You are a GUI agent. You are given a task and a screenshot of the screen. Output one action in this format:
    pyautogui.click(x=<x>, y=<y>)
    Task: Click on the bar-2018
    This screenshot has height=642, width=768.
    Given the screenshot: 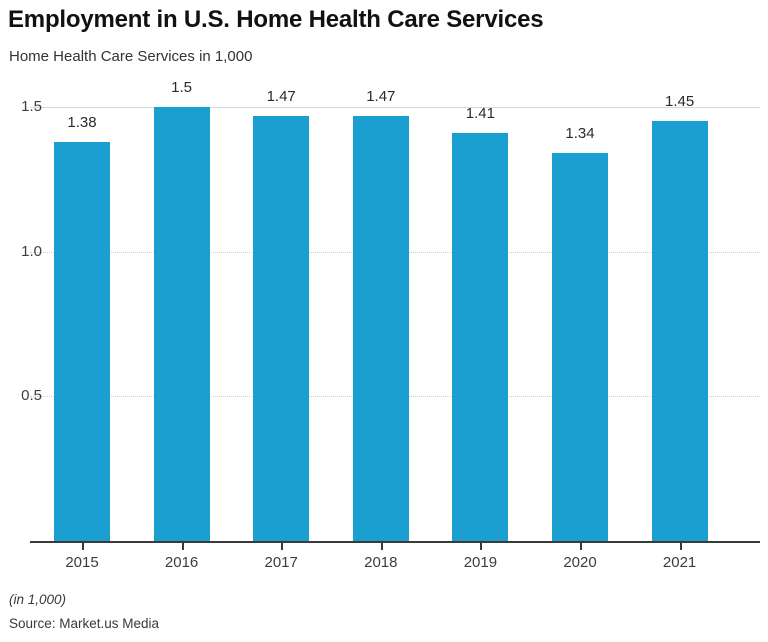 What is the action you would take?
    pyautogui.click(x=380, y=328)
    